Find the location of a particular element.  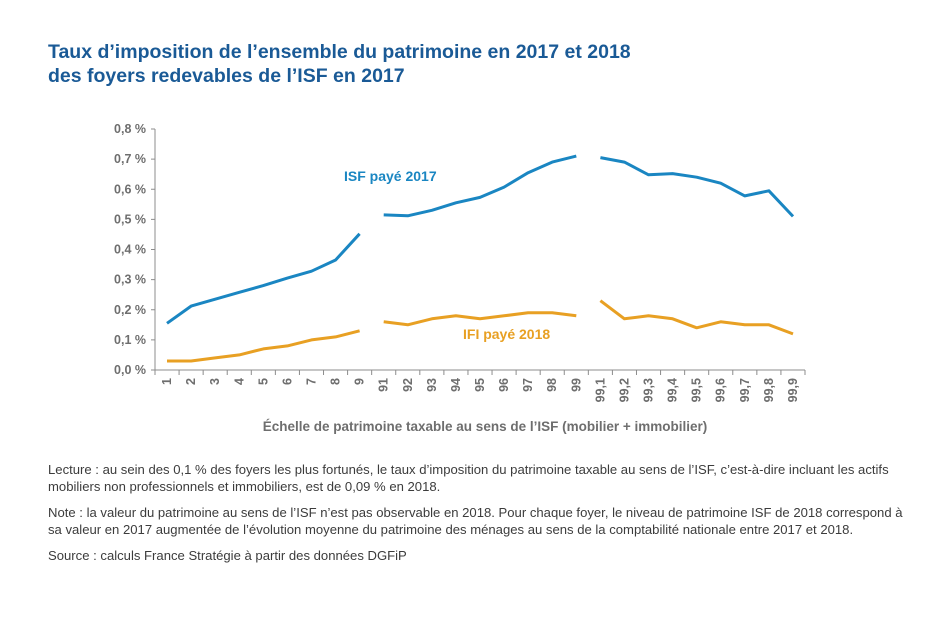

x-tick-label: 3 is located at coordinates (215, 381).